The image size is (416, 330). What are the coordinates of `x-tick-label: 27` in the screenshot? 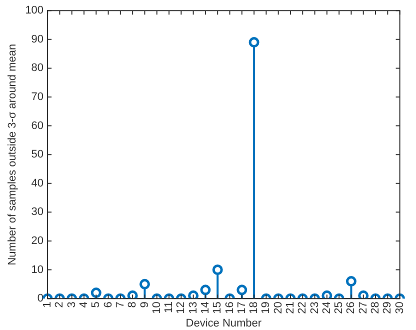 It's located at (363, 308).